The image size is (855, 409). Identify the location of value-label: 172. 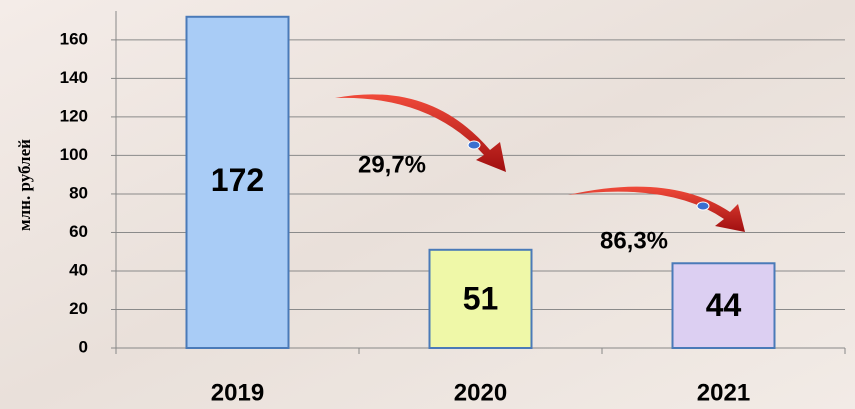
(237, 180).